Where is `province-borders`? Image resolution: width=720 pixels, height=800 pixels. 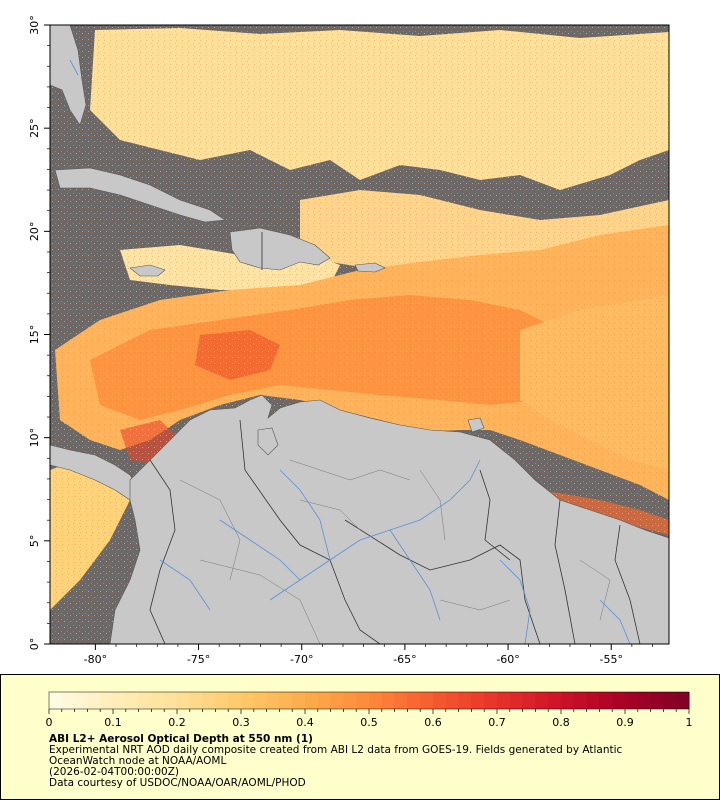
province-borders is located at coordinates (395, 551).